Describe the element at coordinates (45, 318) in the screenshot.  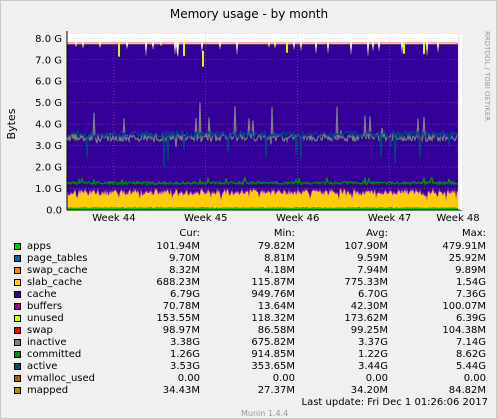
I see `legend-name: unused` at that location.